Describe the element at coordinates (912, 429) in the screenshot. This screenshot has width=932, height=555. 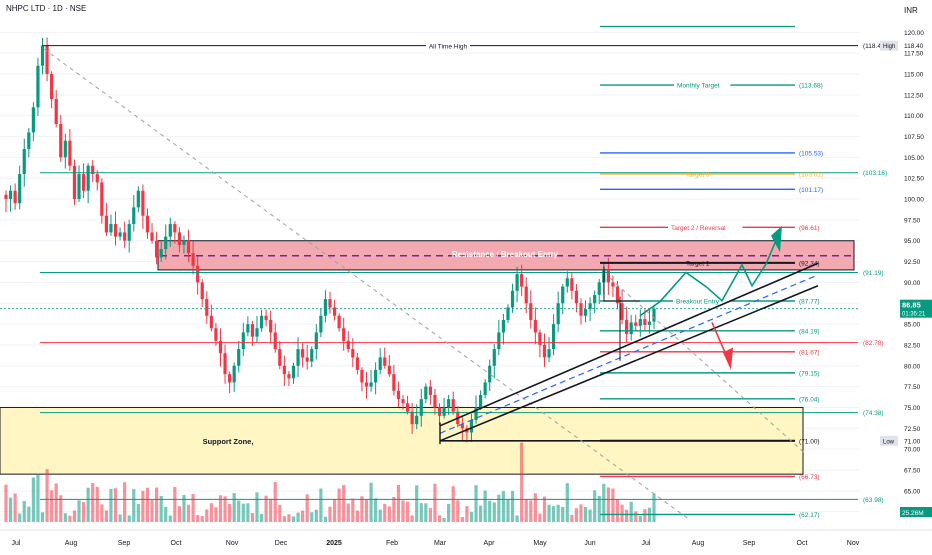
I see `y-tick-label: 72.50` at that location.